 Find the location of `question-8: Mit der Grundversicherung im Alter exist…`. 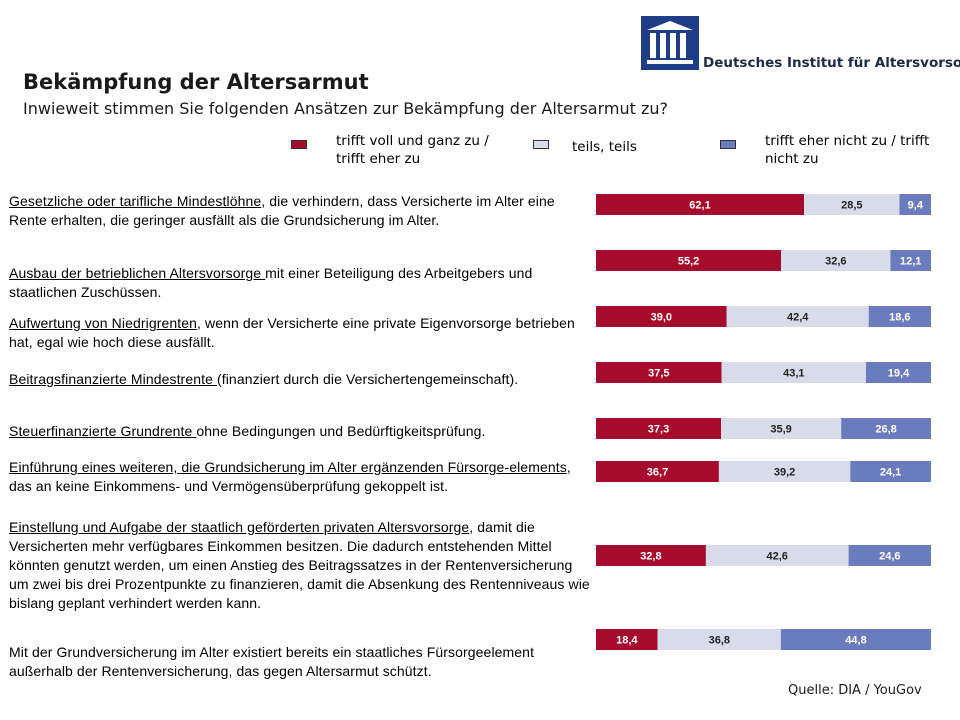

question-8: Mit der Grundversicherung im Alter exist… is located at coordinates (301, 662).